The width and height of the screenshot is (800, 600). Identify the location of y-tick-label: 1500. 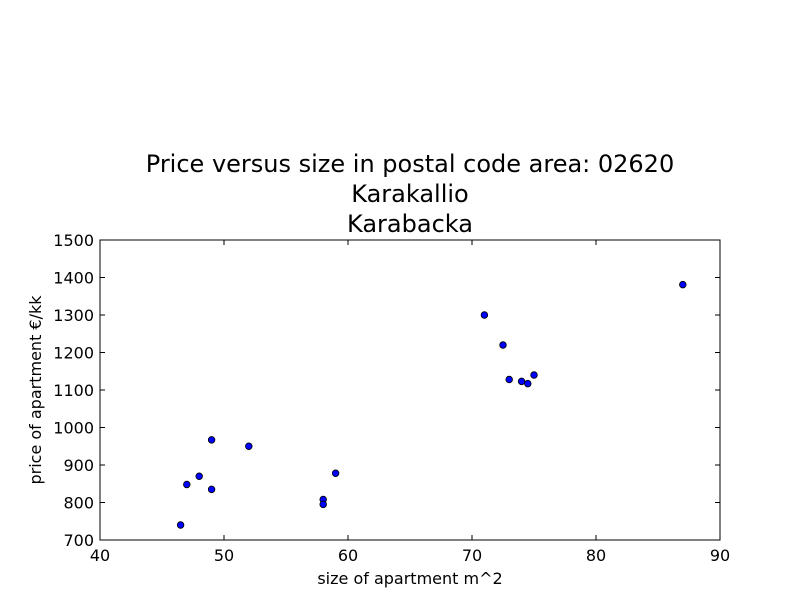
(73, 240).